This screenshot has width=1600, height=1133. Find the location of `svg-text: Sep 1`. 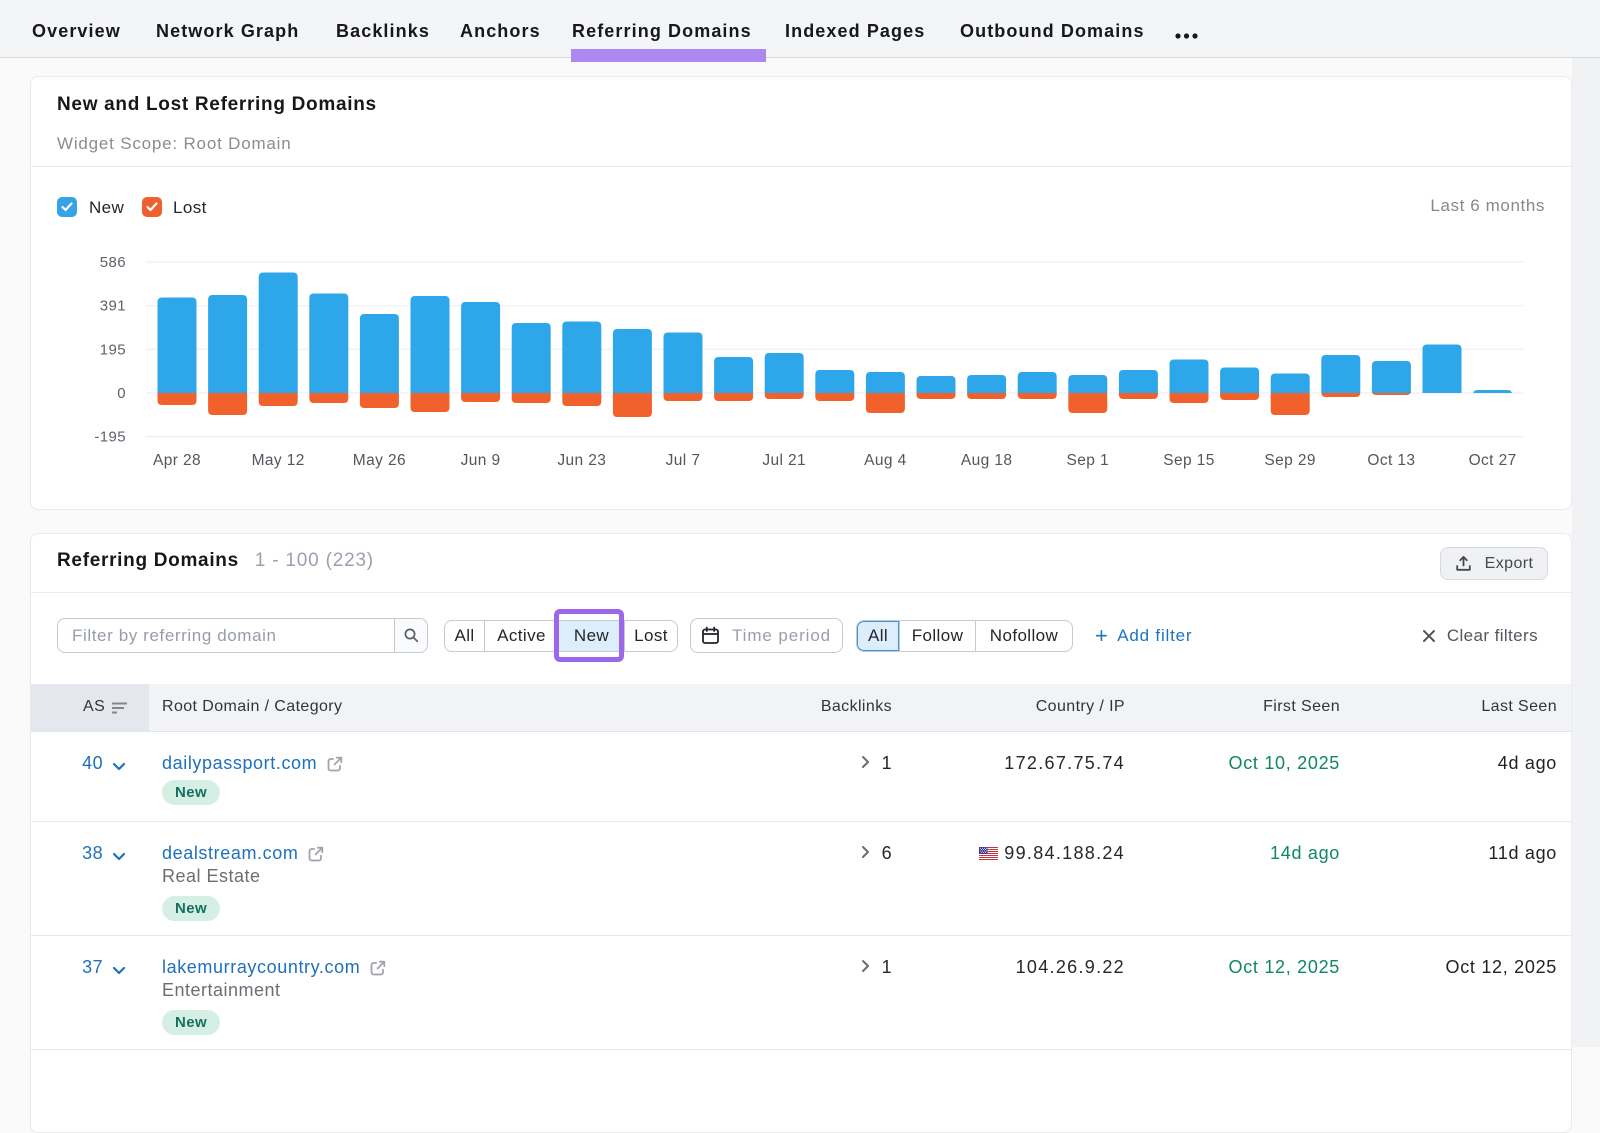

svg-text: Sep 1 is located at coordinates (1088, 460).